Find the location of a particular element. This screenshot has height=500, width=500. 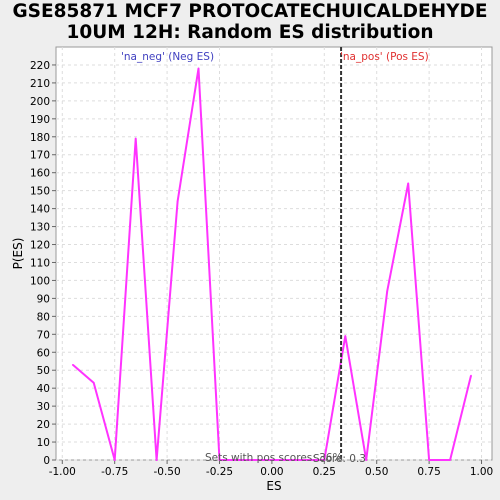

y-tick-label: 90 is located at coordinates (43, 299).